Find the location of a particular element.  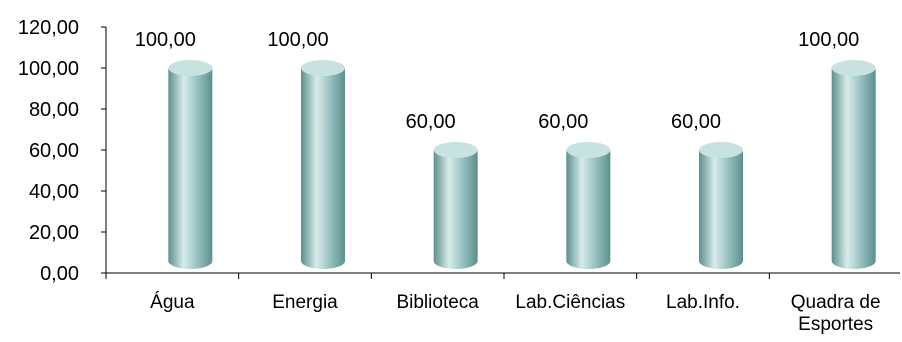

category-label: Lab.Ciências is located at coordinates (570, 302).